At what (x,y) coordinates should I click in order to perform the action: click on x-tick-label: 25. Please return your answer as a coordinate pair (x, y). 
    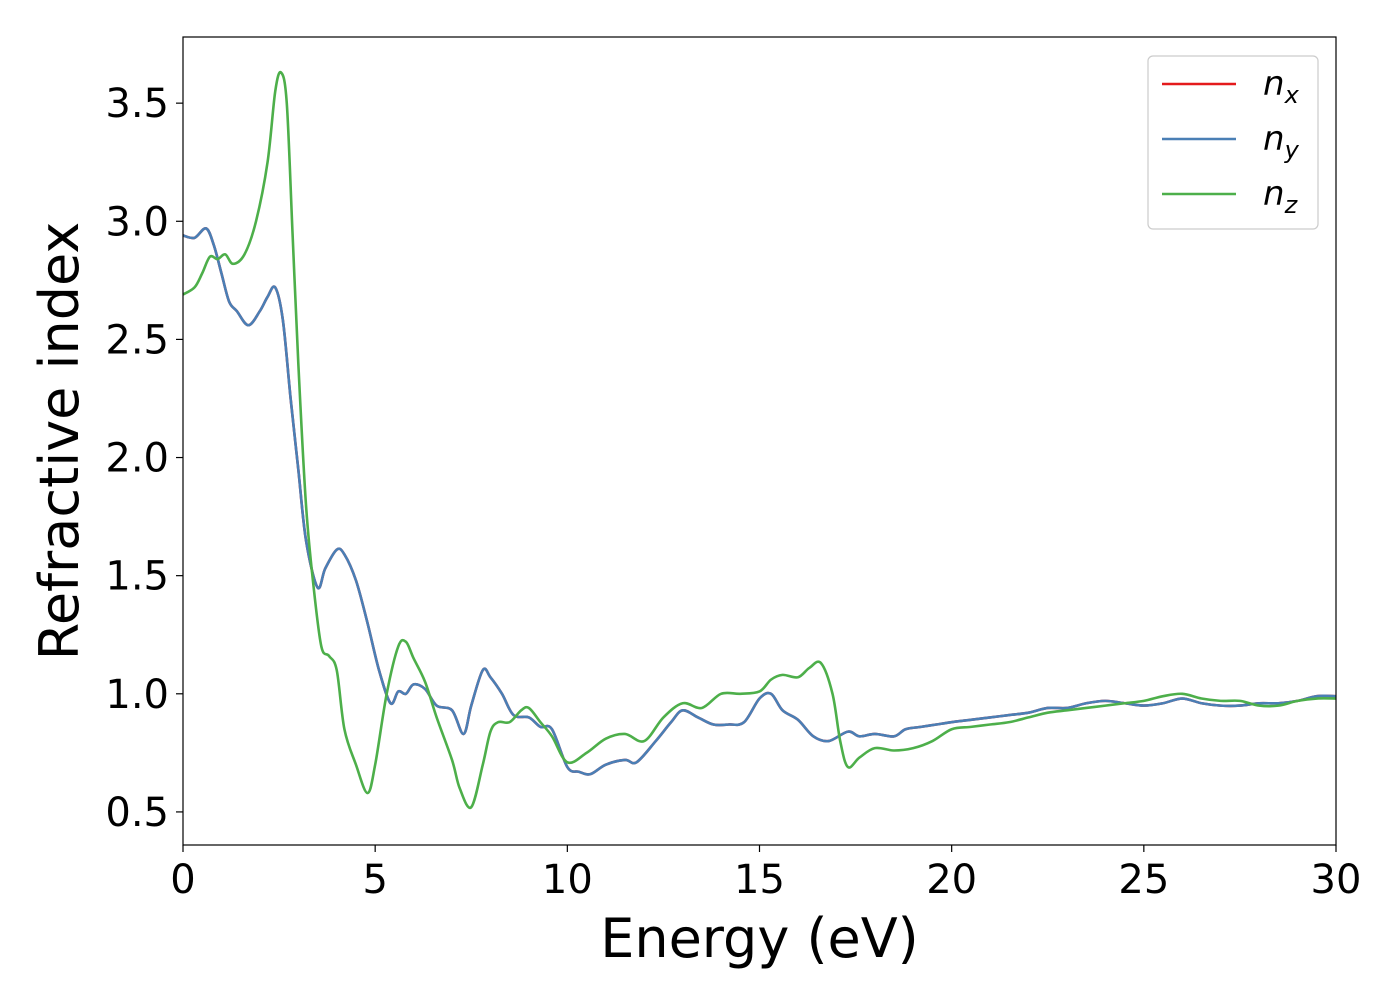
    Looking at the image, I should click on (1143, 880).